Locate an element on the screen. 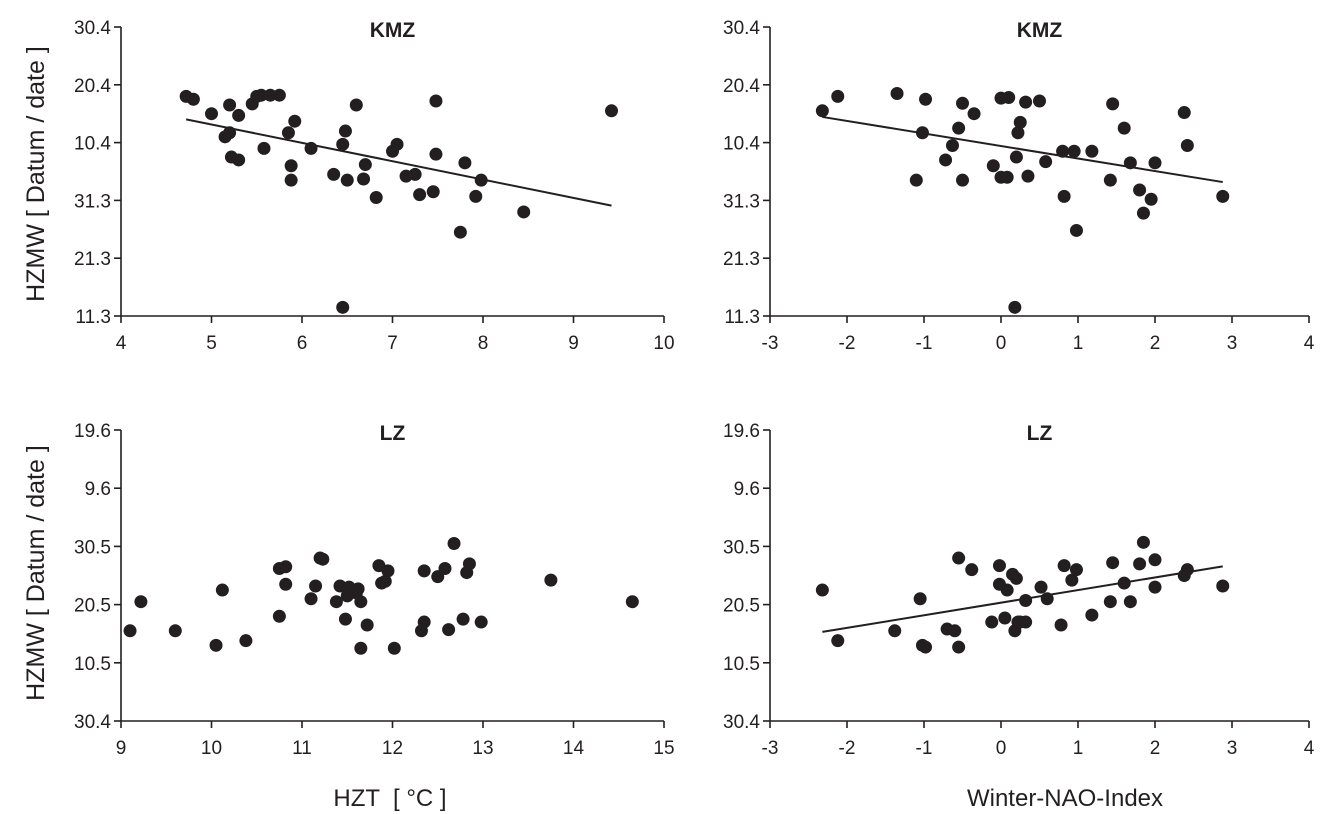 Image resolution: width=1325 pixels, height=814 pixels. x-tick-label: -3 is located at coordinates (770, 748).